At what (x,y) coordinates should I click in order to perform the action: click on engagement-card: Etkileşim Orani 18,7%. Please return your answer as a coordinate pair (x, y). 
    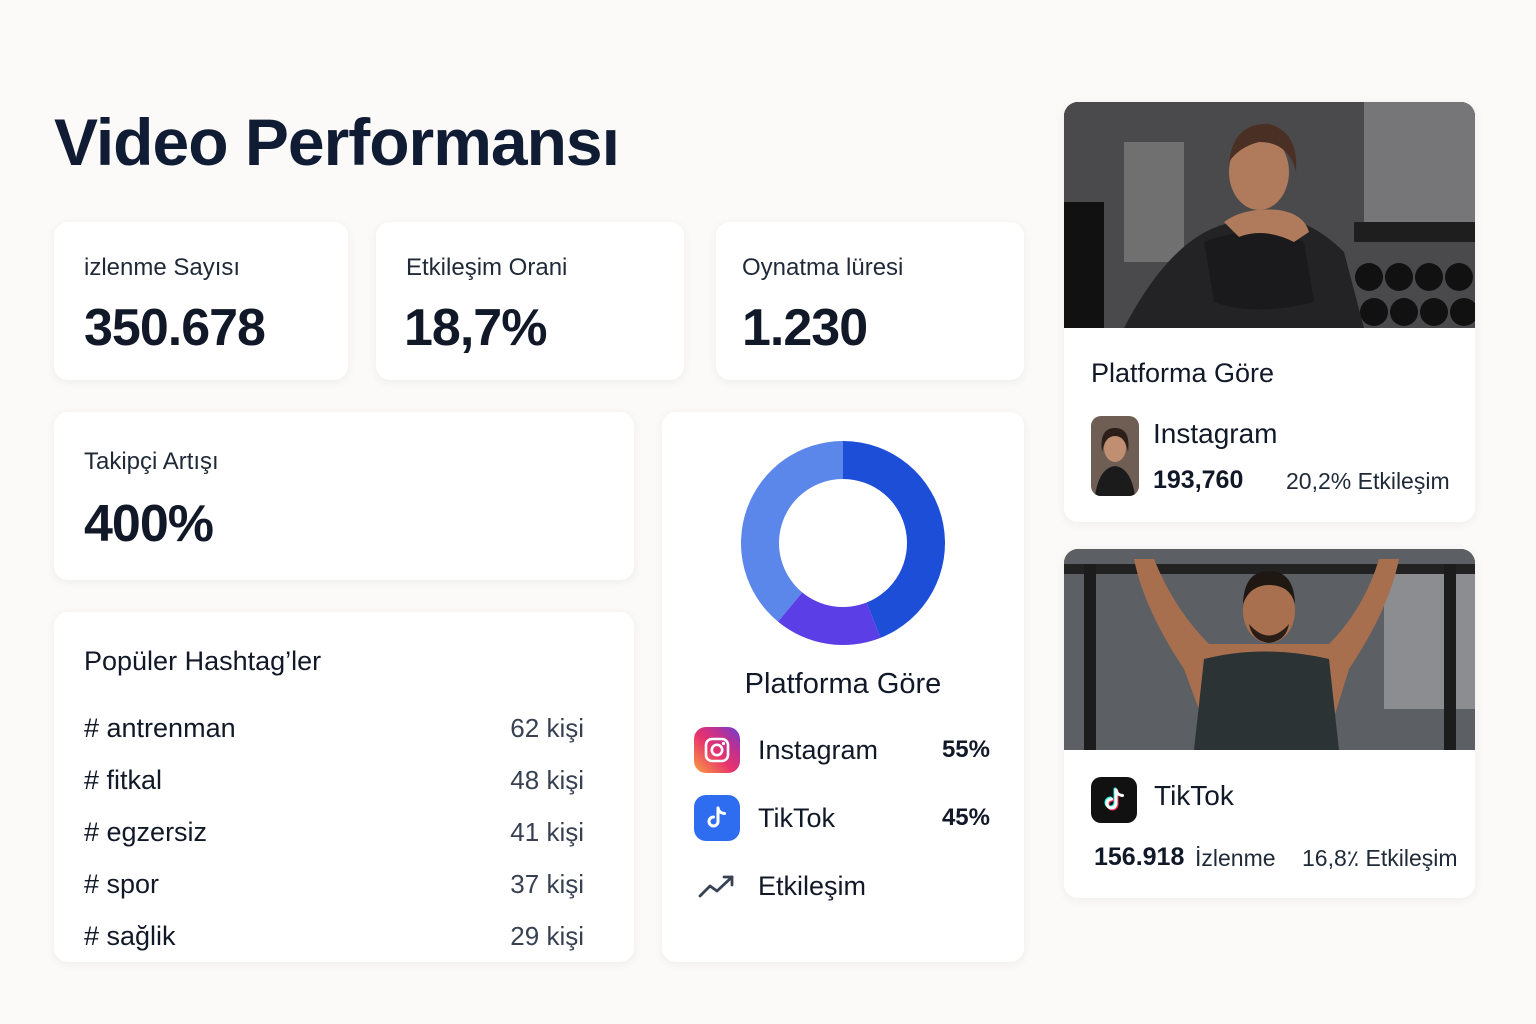
    Looking at the image, I should click on (530, 301).